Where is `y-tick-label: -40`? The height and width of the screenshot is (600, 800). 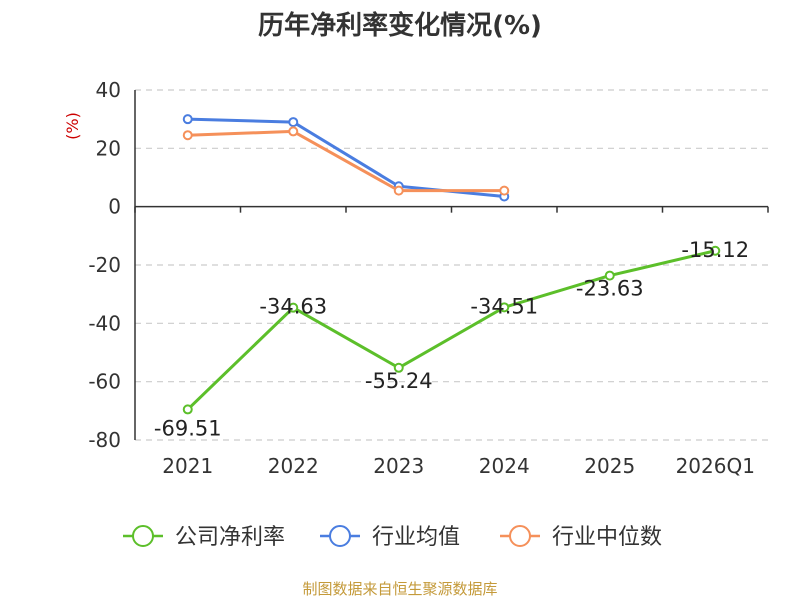 y-tick-label: -40 is located at coordinates (104, 323).